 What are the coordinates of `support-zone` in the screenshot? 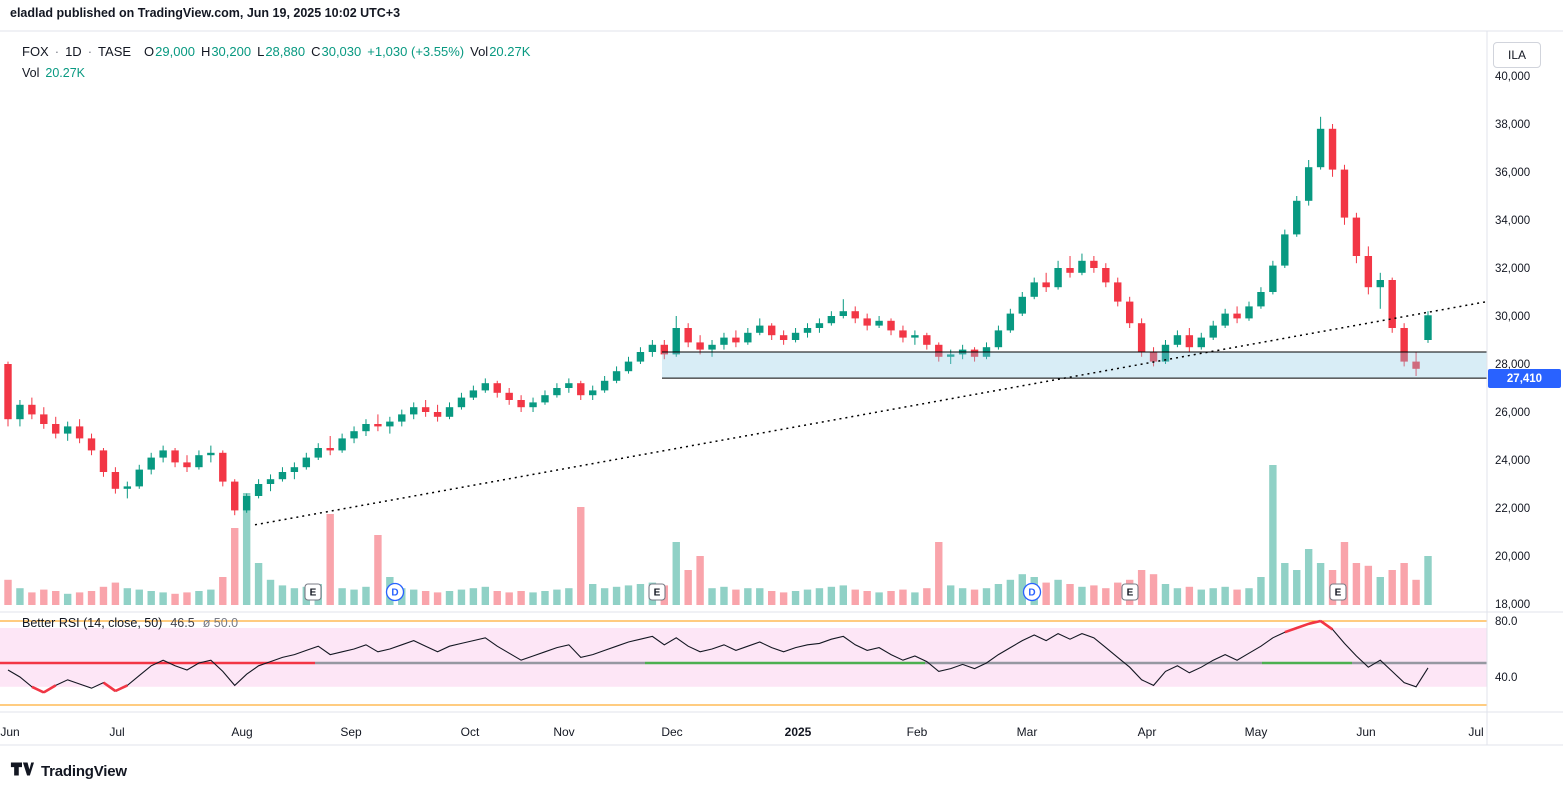 It's located at (1074, 365).